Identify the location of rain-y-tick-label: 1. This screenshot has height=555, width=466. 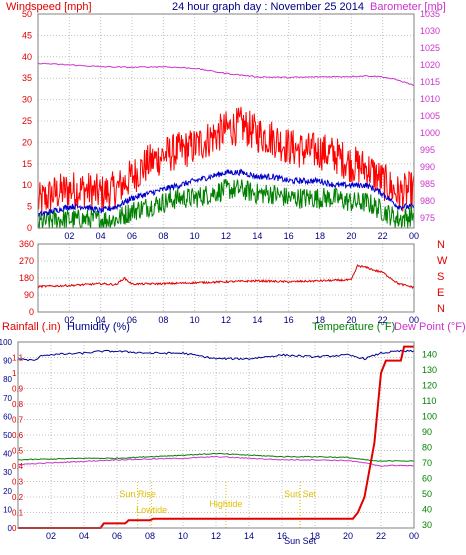
(14, 373).